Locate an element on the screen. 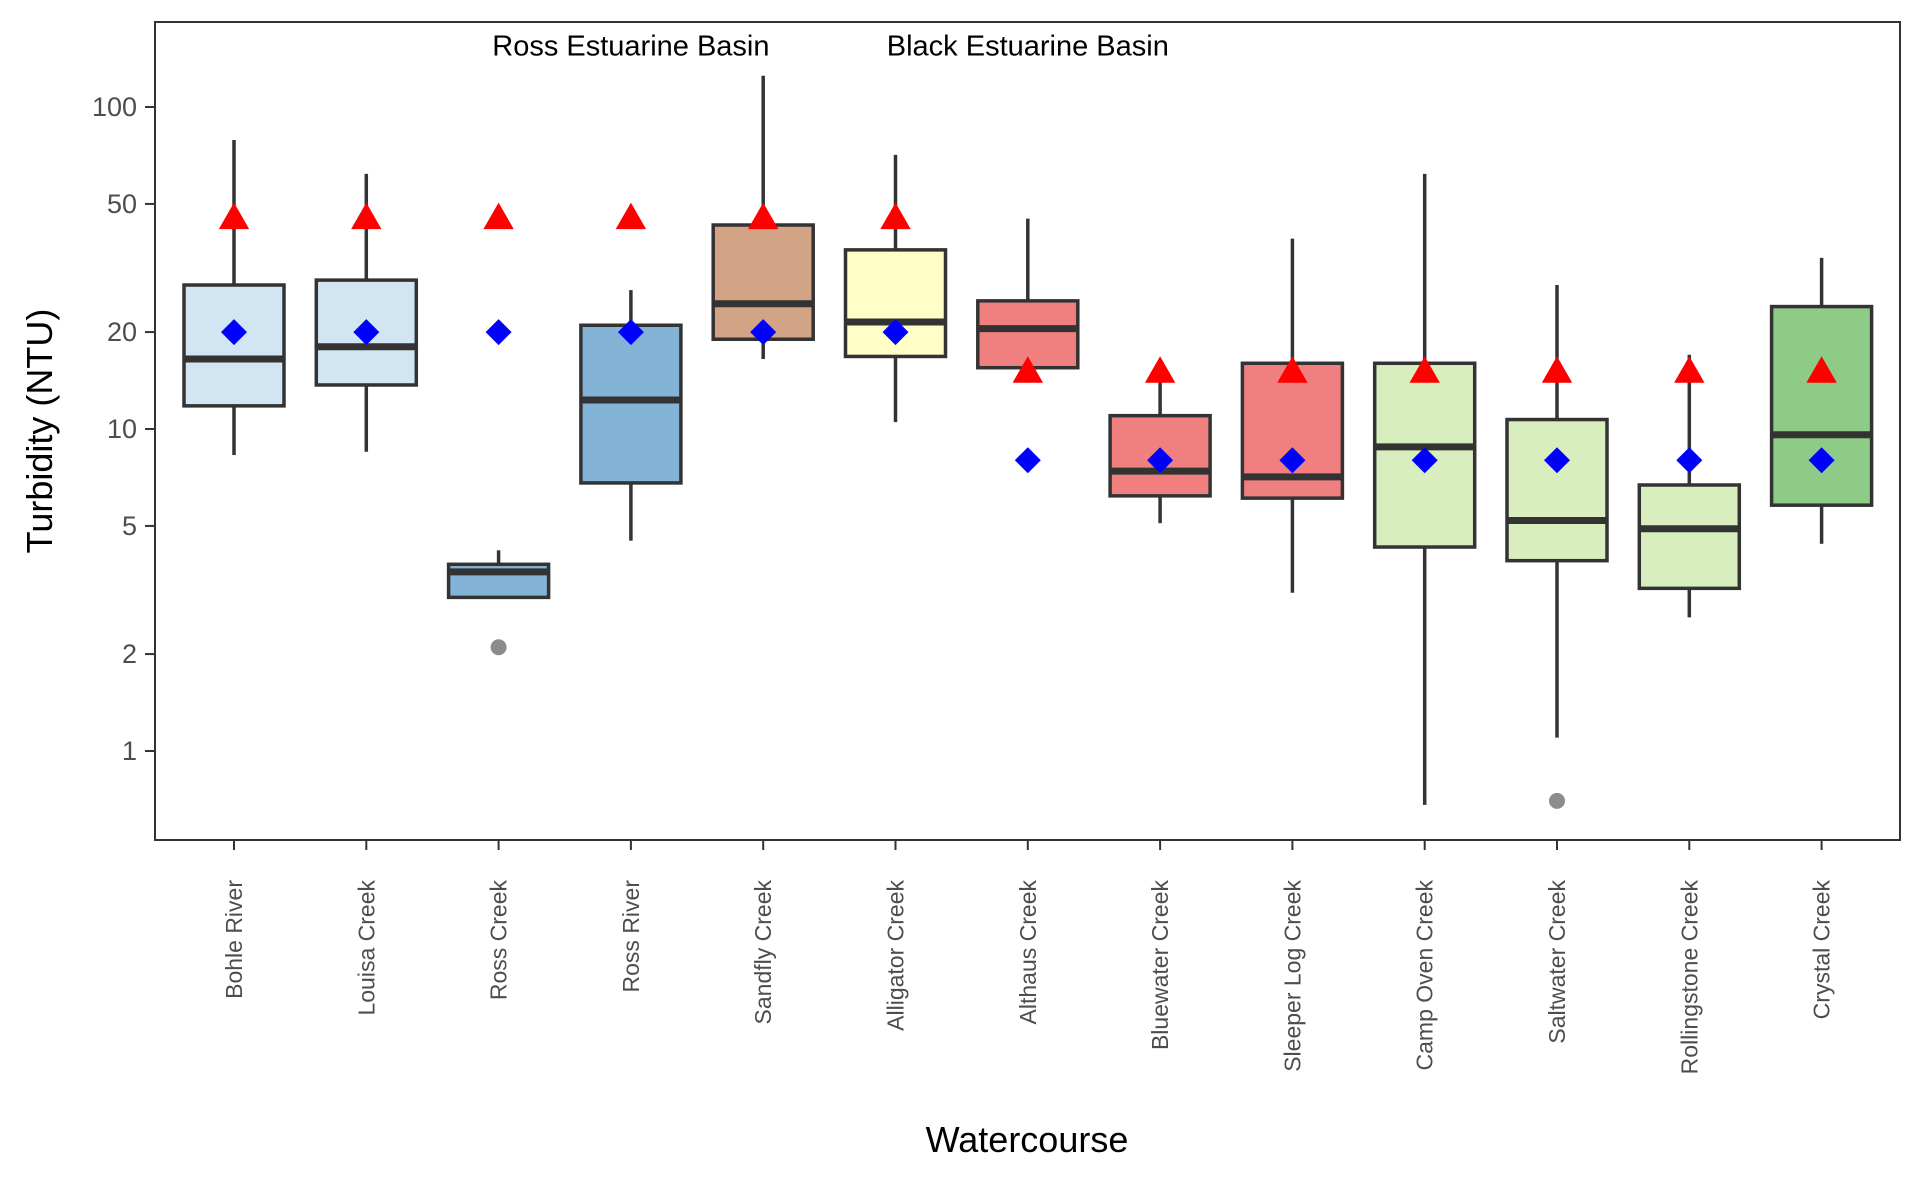 This screenshot has width=1913, height=1181. diamond-marker-camp-oven-creek is located at coordinates (1424, 460).